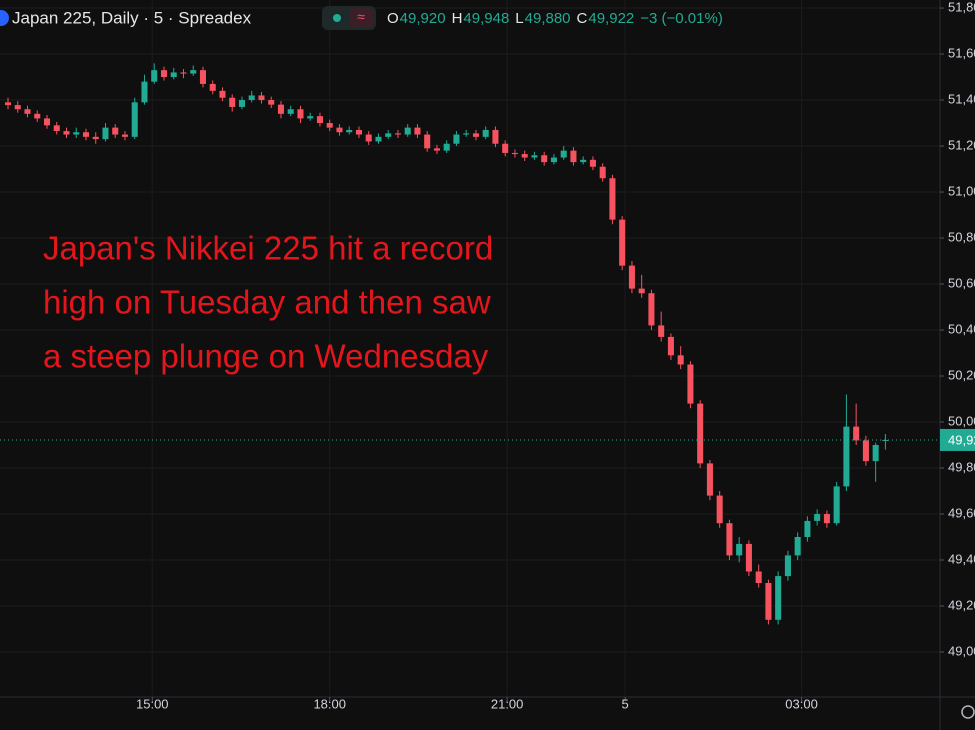  Describe the element at coordinates (961, 420) in the screenshot. I see `y-tick-label: 50,000` at that location.